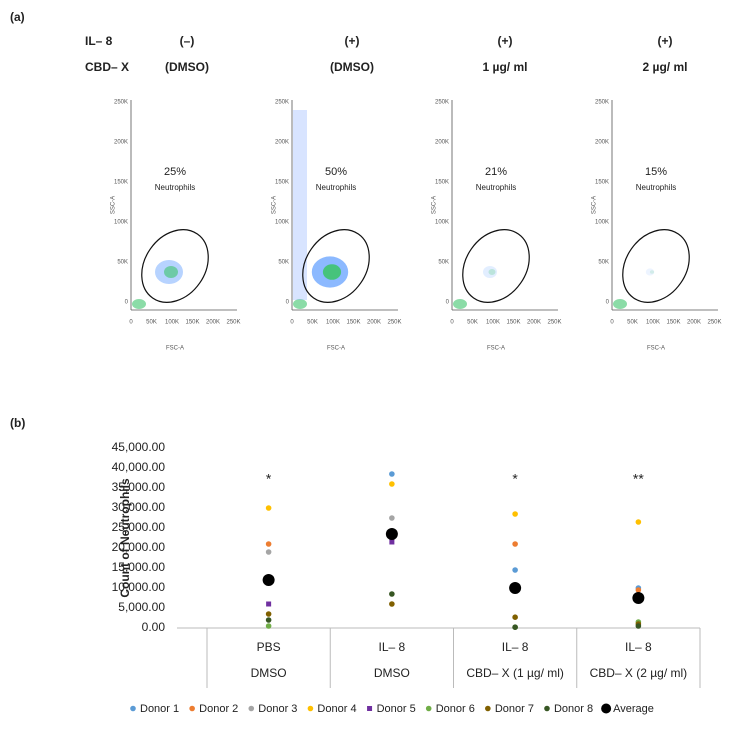 This screenshot has height=735, width=737. I want to click on gate-percent: 25%, so click(175, 172).